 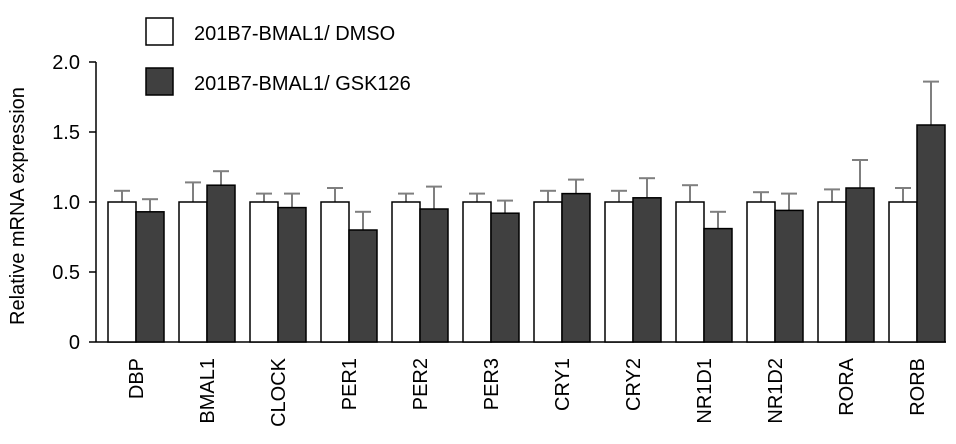 I want to click on bar-per2-dmso, so click(x=406, y=272).